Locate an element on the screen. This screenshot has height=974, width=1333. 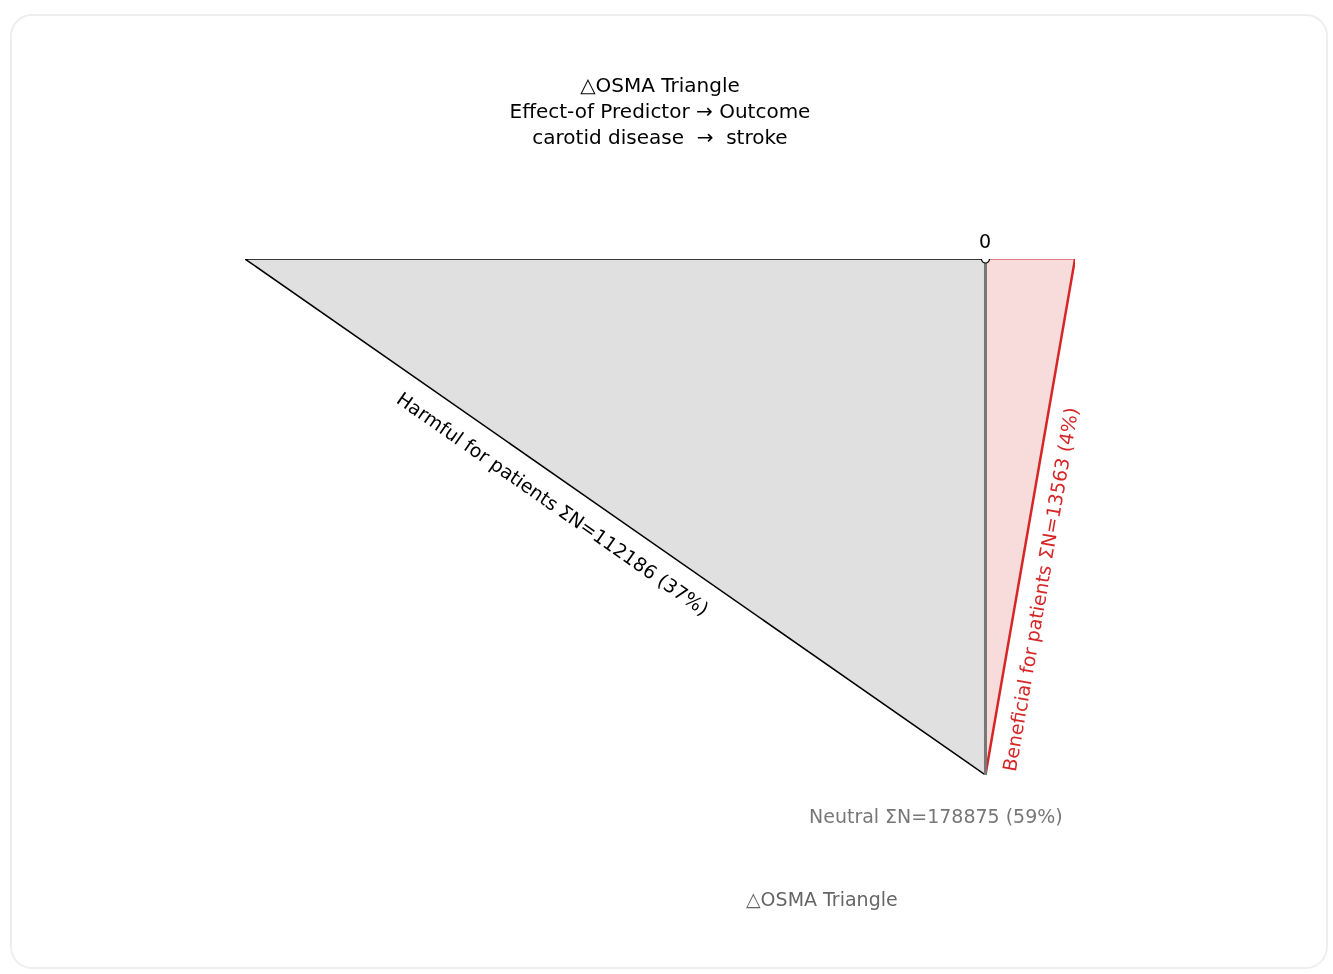
category-label: Neutral is located at coordinates (844, 816).